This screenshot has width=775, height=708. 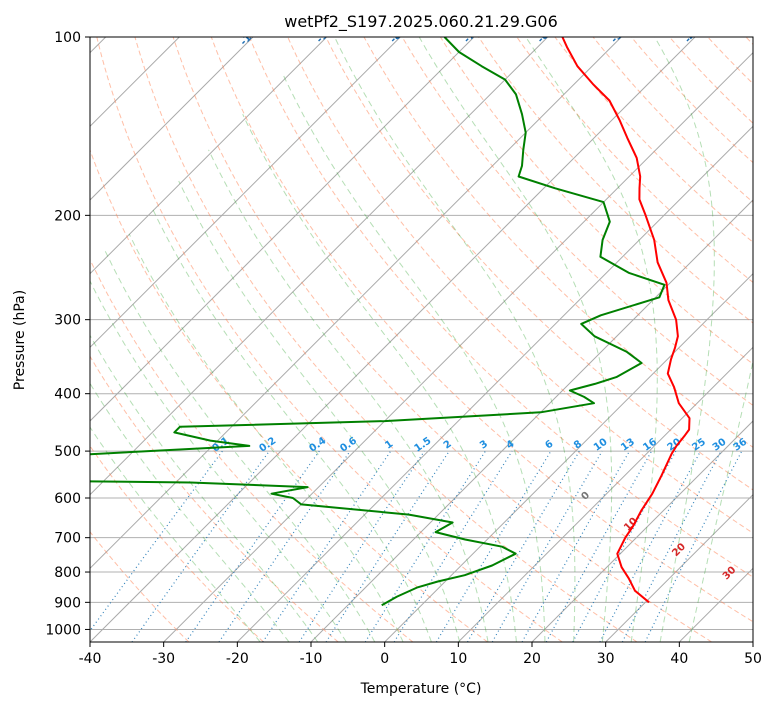 I want to click on isotherm-label: -60, so click(x=546, y=35).